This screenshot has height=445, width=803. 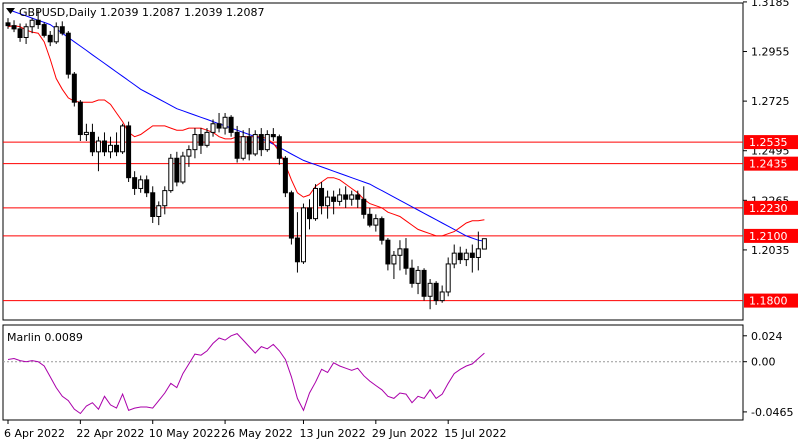 I want to click on indicator-axis-label: 0.00, so click(x=763, y=362).